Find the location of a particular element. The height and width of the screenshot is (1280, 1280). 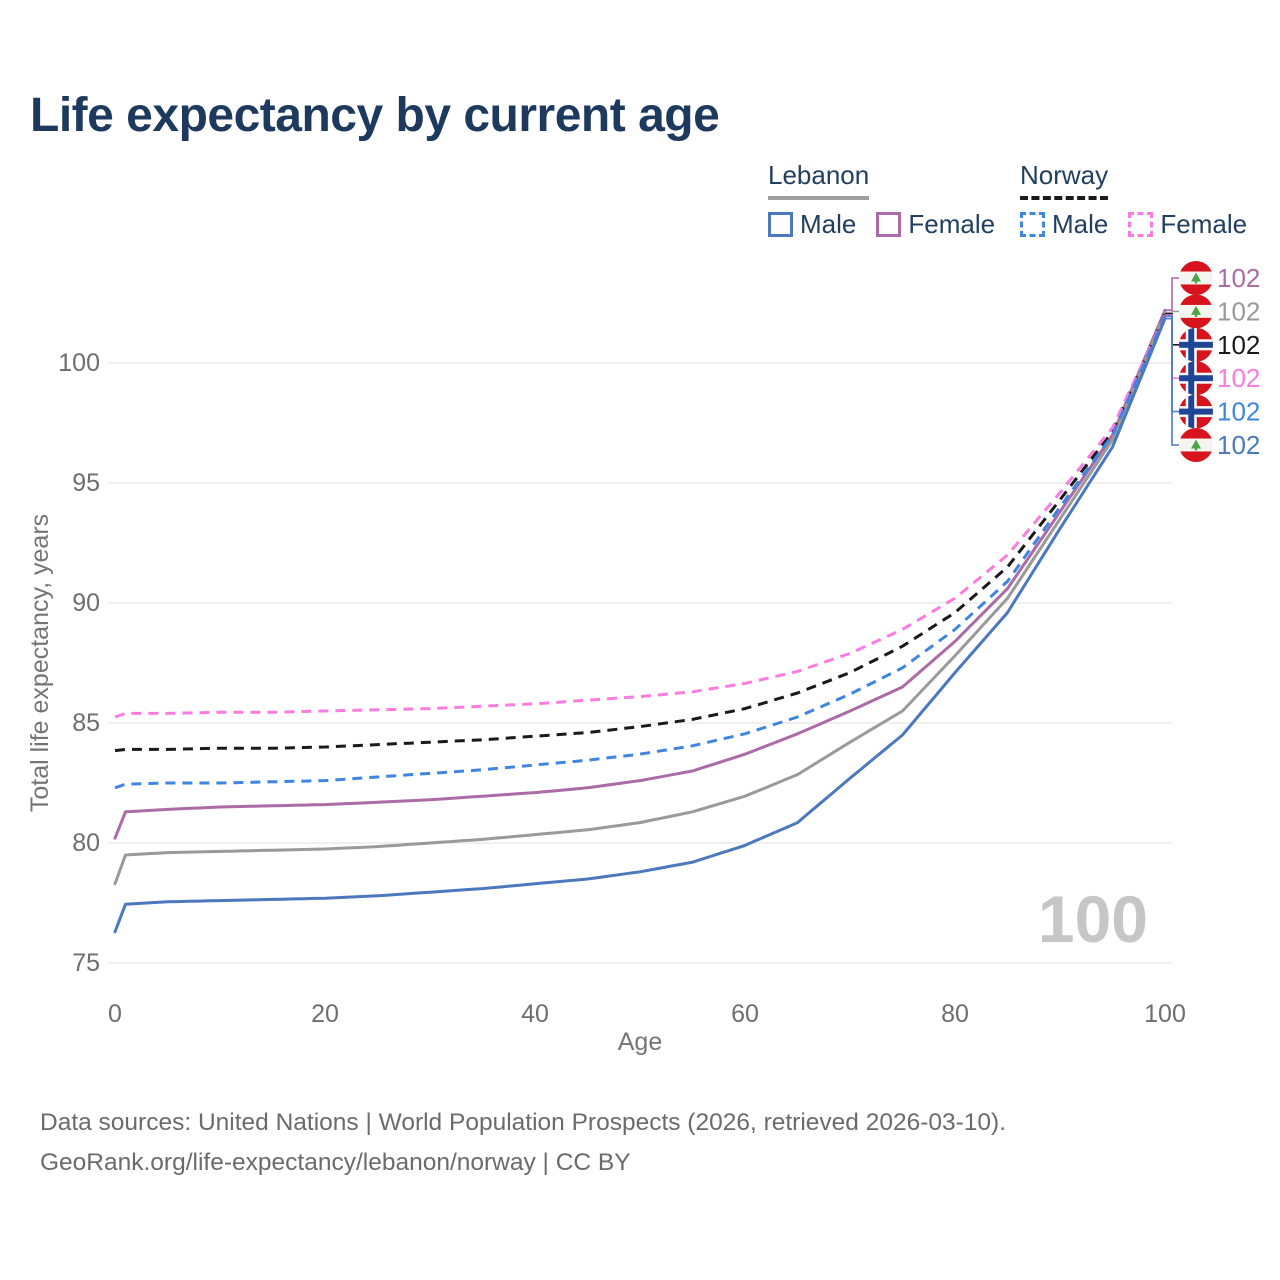

x-tick-0: 0 is located at coordinates (115, 1014).